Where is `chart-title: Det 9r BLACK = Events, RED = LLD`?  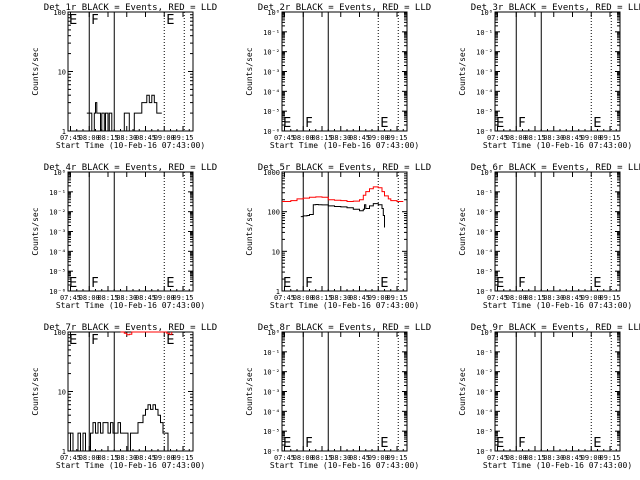 chart-title: Det 9r BLACK = Events, RED = LLD is located at coordinates (555, 328).